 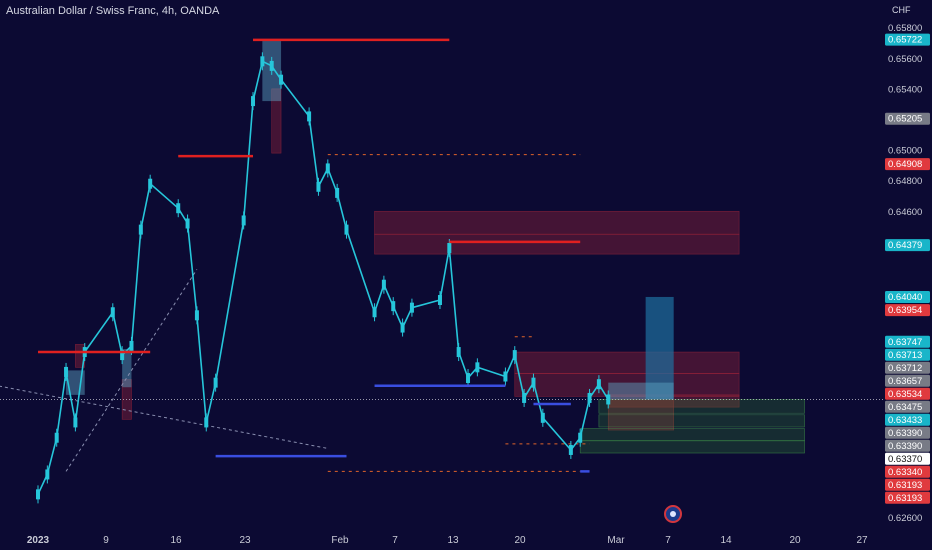 What do you see at coordinates (905, 212) in the screenshot?
I see `y-tick-label: 0.64600` at bounding box center [905, 212].